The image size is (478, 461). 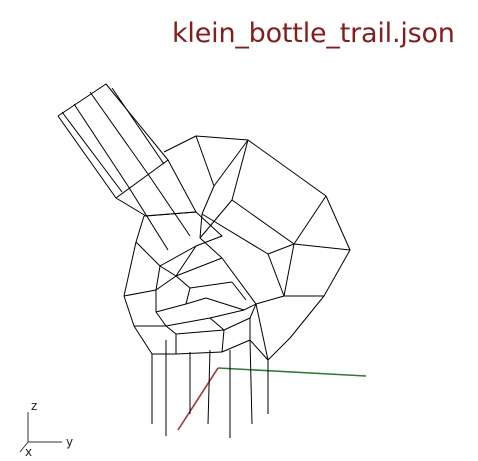 I want to click on trail-lines, so click(x=210, y=388).